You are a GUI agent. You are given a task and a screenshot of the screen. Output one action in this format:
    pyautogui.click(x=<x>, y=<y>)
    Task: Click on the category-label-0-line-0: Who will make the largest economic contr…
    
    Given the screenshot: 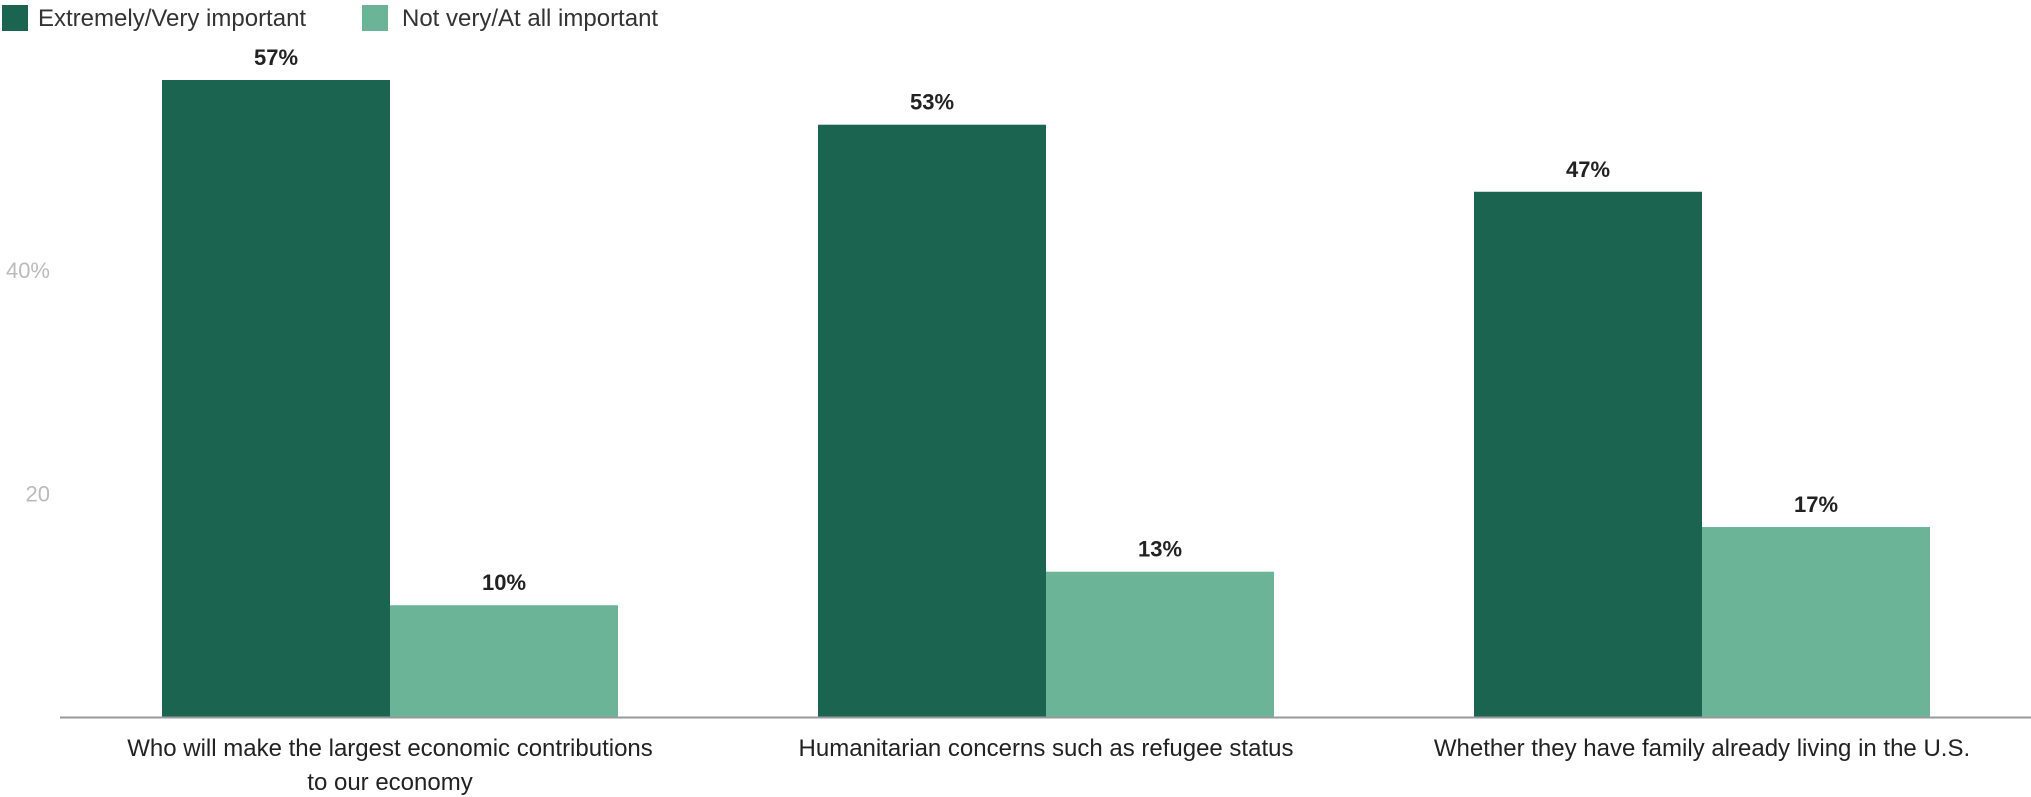 What is the action you would take?
    pyautogui.click(x=390, y=748)
    